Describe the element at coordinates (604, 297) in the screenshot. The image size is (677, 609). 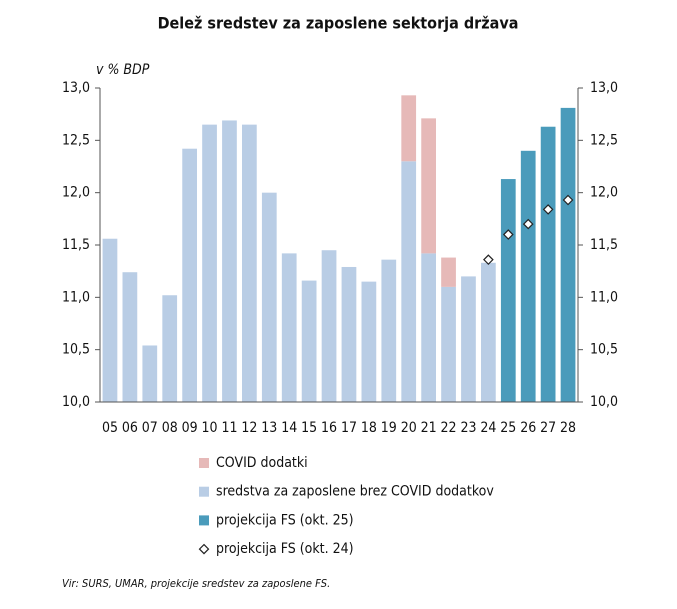
I see `y2-tick-label: 11,0` at that location.